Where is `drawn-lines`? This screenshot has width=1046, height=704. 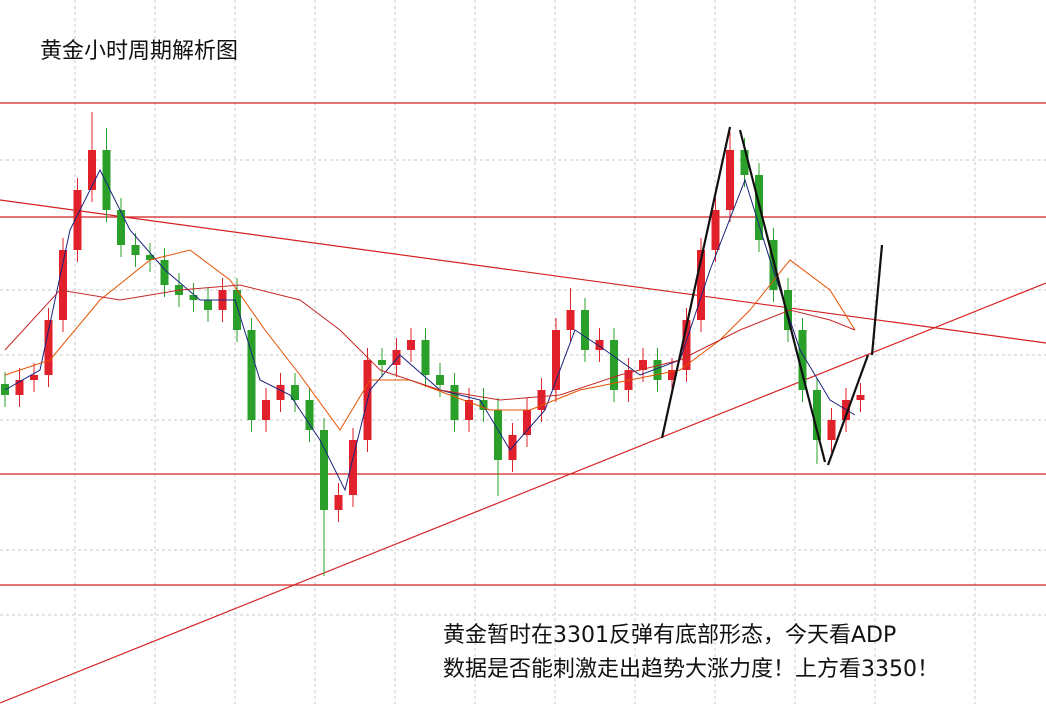
drawn-lines is located at coordinates (772, 296).